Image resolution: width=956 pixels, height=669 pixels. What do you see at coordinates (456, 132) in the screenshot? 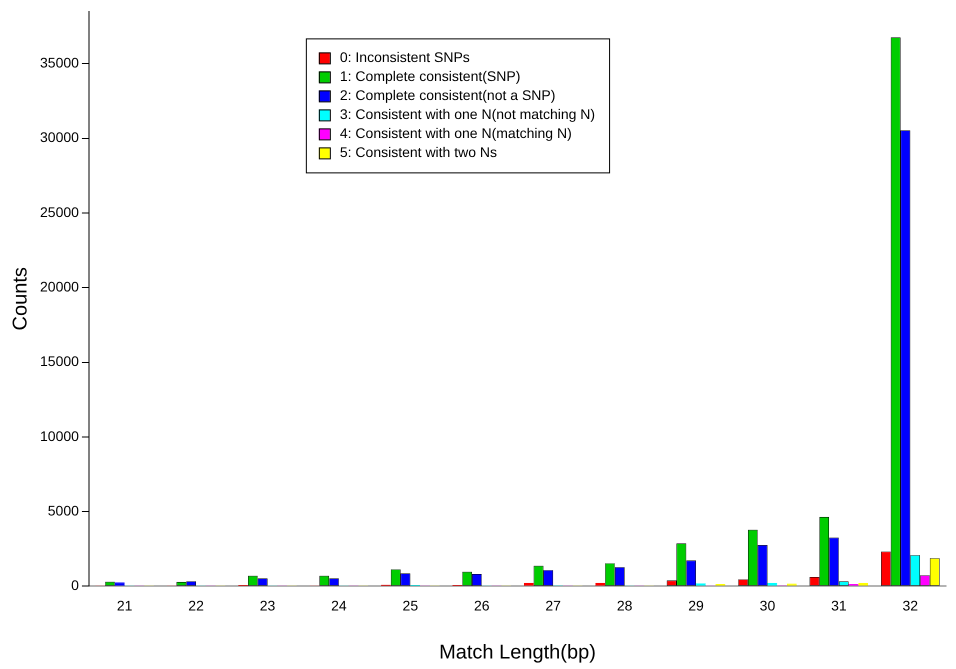
I see `legend-label: 4: Consistent with one N(matching N)` at bounding box center [456, 132].